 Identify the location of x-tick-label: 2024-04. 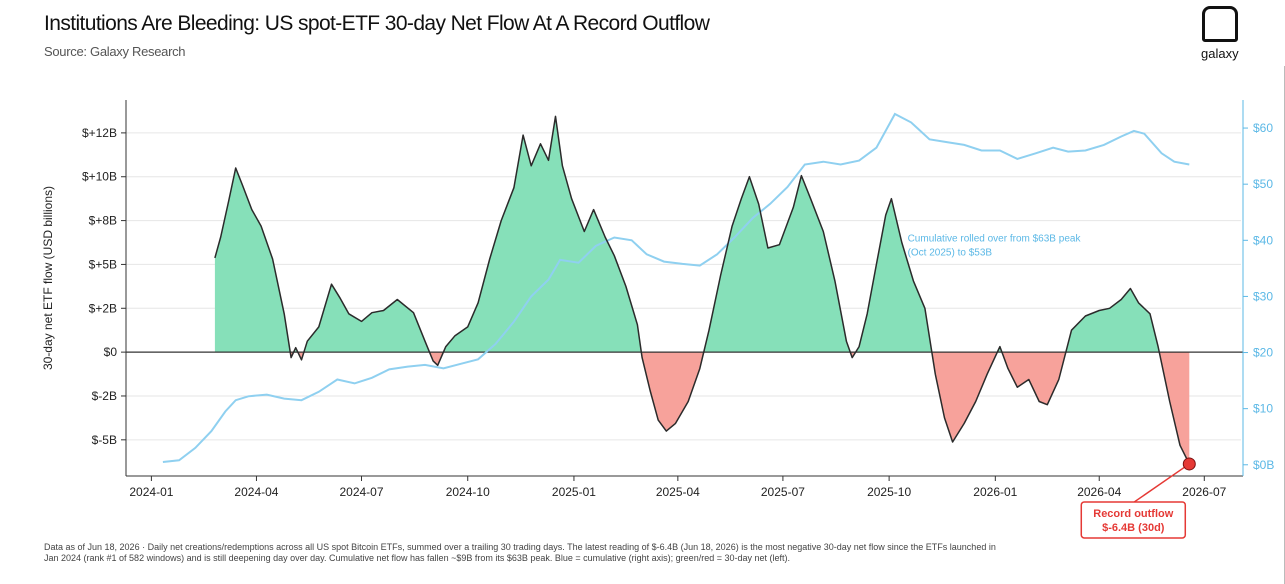
(256, 492).